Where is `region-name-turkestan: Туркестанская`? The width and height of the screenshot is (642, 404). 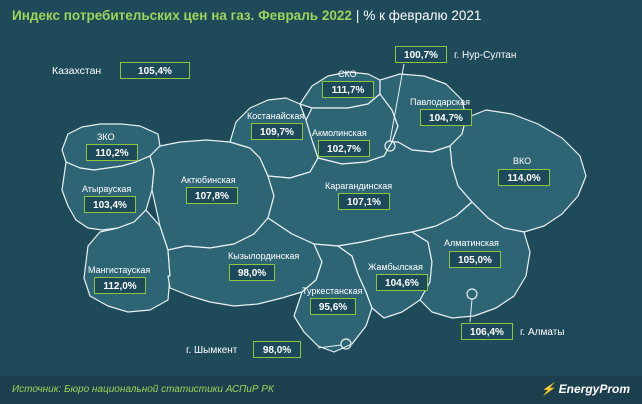
region-name-turkestan: Туркестанская is located at coordinates (332, 291).